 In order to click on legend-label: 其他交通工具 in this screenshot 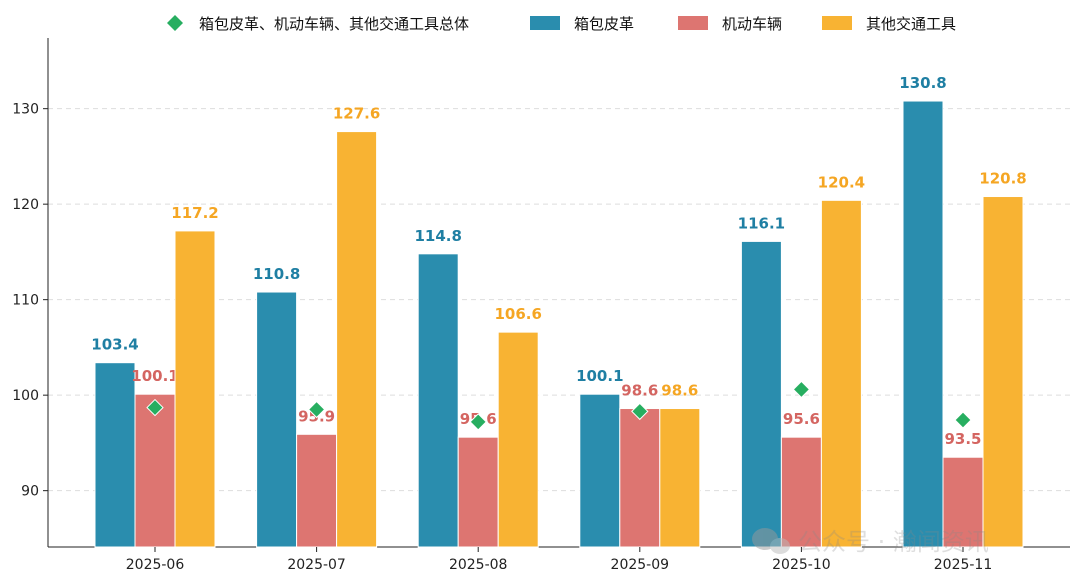, I will do `click(911, 24)`.